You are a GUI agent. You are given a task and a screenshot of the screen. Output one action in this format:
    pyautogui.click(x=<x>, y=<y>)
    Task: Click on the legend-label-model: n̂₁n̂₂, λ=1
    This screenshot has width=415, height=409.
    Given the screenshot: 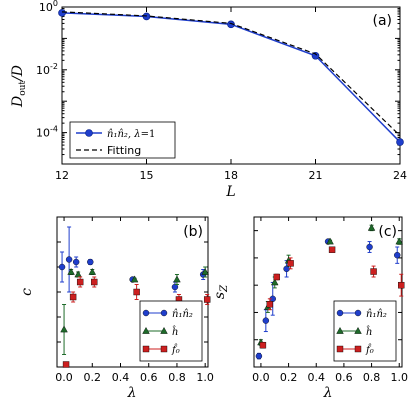 What is the action you would take?
    pyautogui.click(x=131, y=134)
    